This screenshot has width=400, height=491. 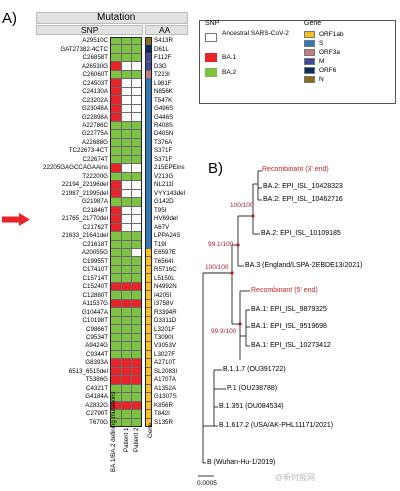 I want to click on snp-label: A26530G, so click(x=94, y=66).